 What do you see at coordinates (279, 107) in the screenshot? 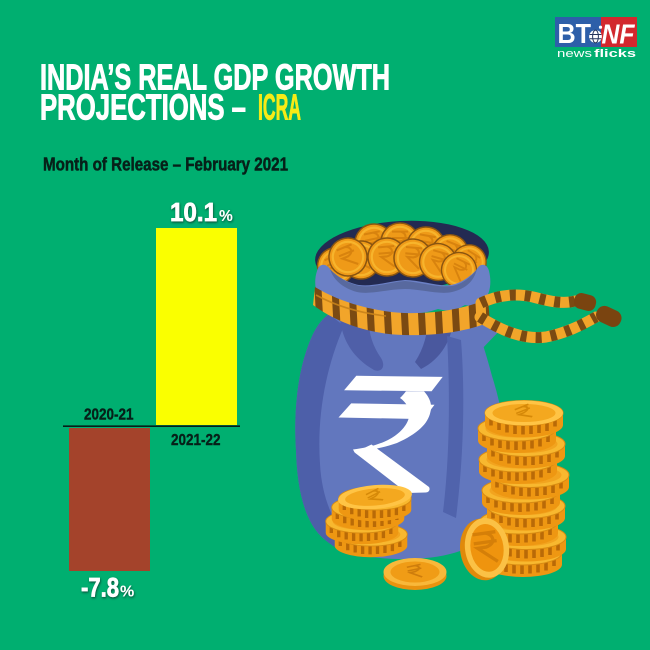
I see `svg-text: ICRA` at bounding box center [279, 107].